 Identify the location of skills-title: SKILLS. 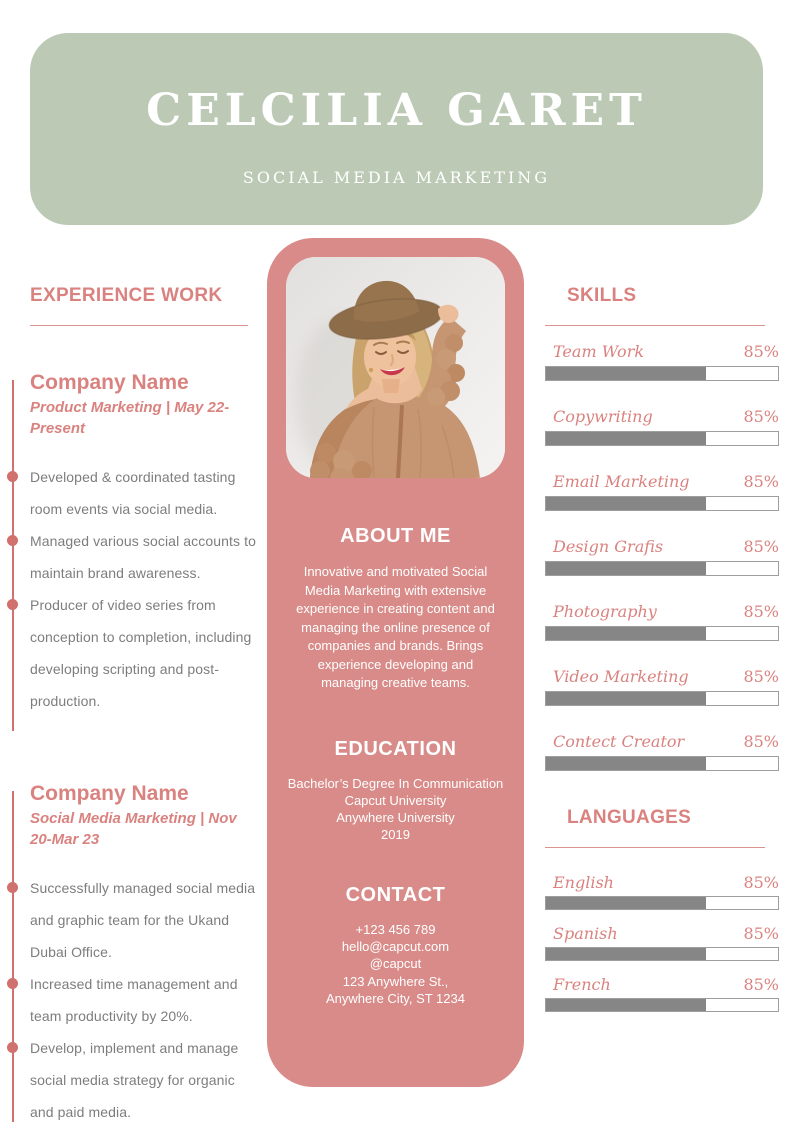
(602, 295).